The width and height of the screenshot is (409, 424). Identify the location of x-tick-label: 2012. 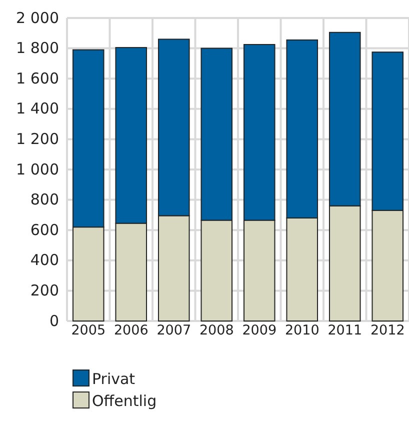
(387, 330).